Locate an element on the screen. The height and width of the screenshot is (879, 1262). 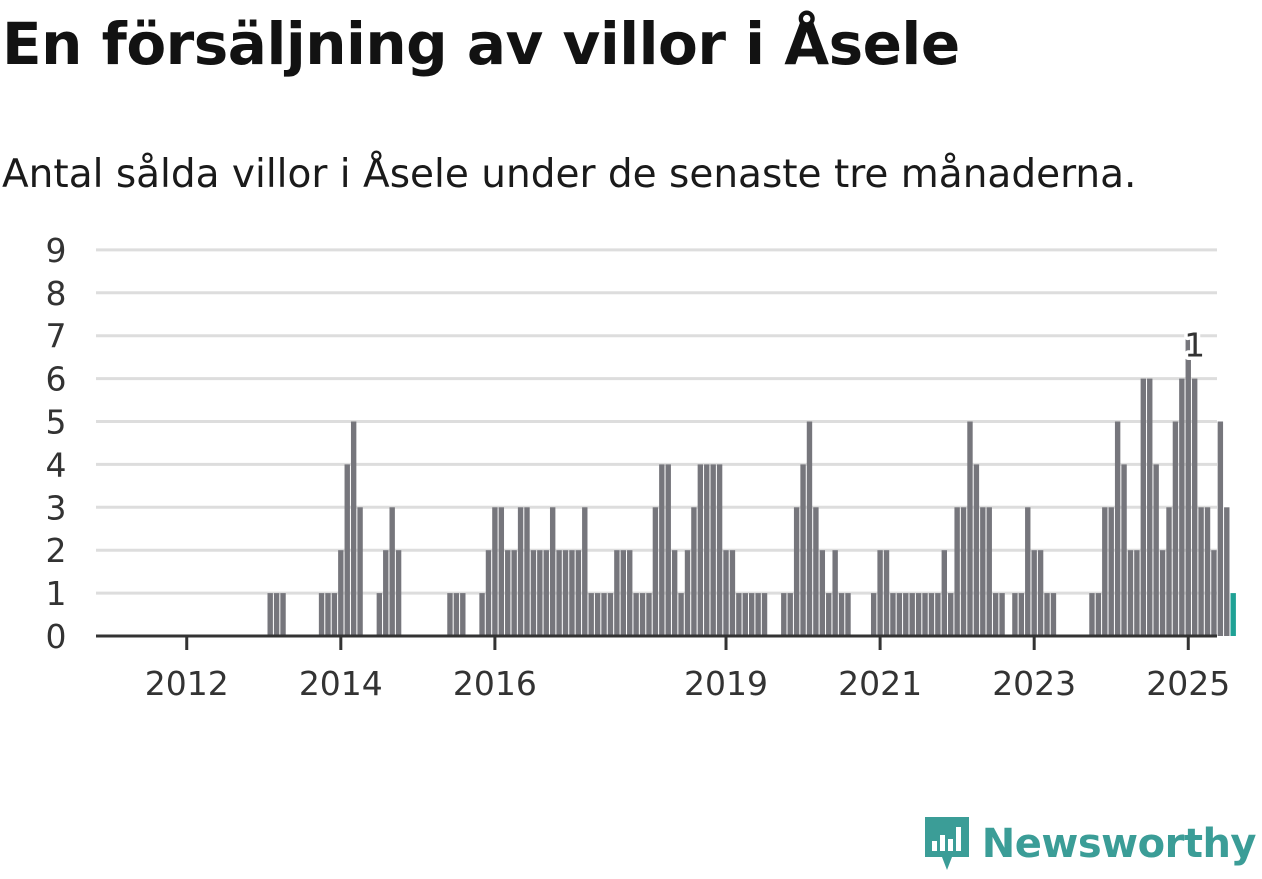
x-tick-label: 2014 is located at coordinates (341, 683).